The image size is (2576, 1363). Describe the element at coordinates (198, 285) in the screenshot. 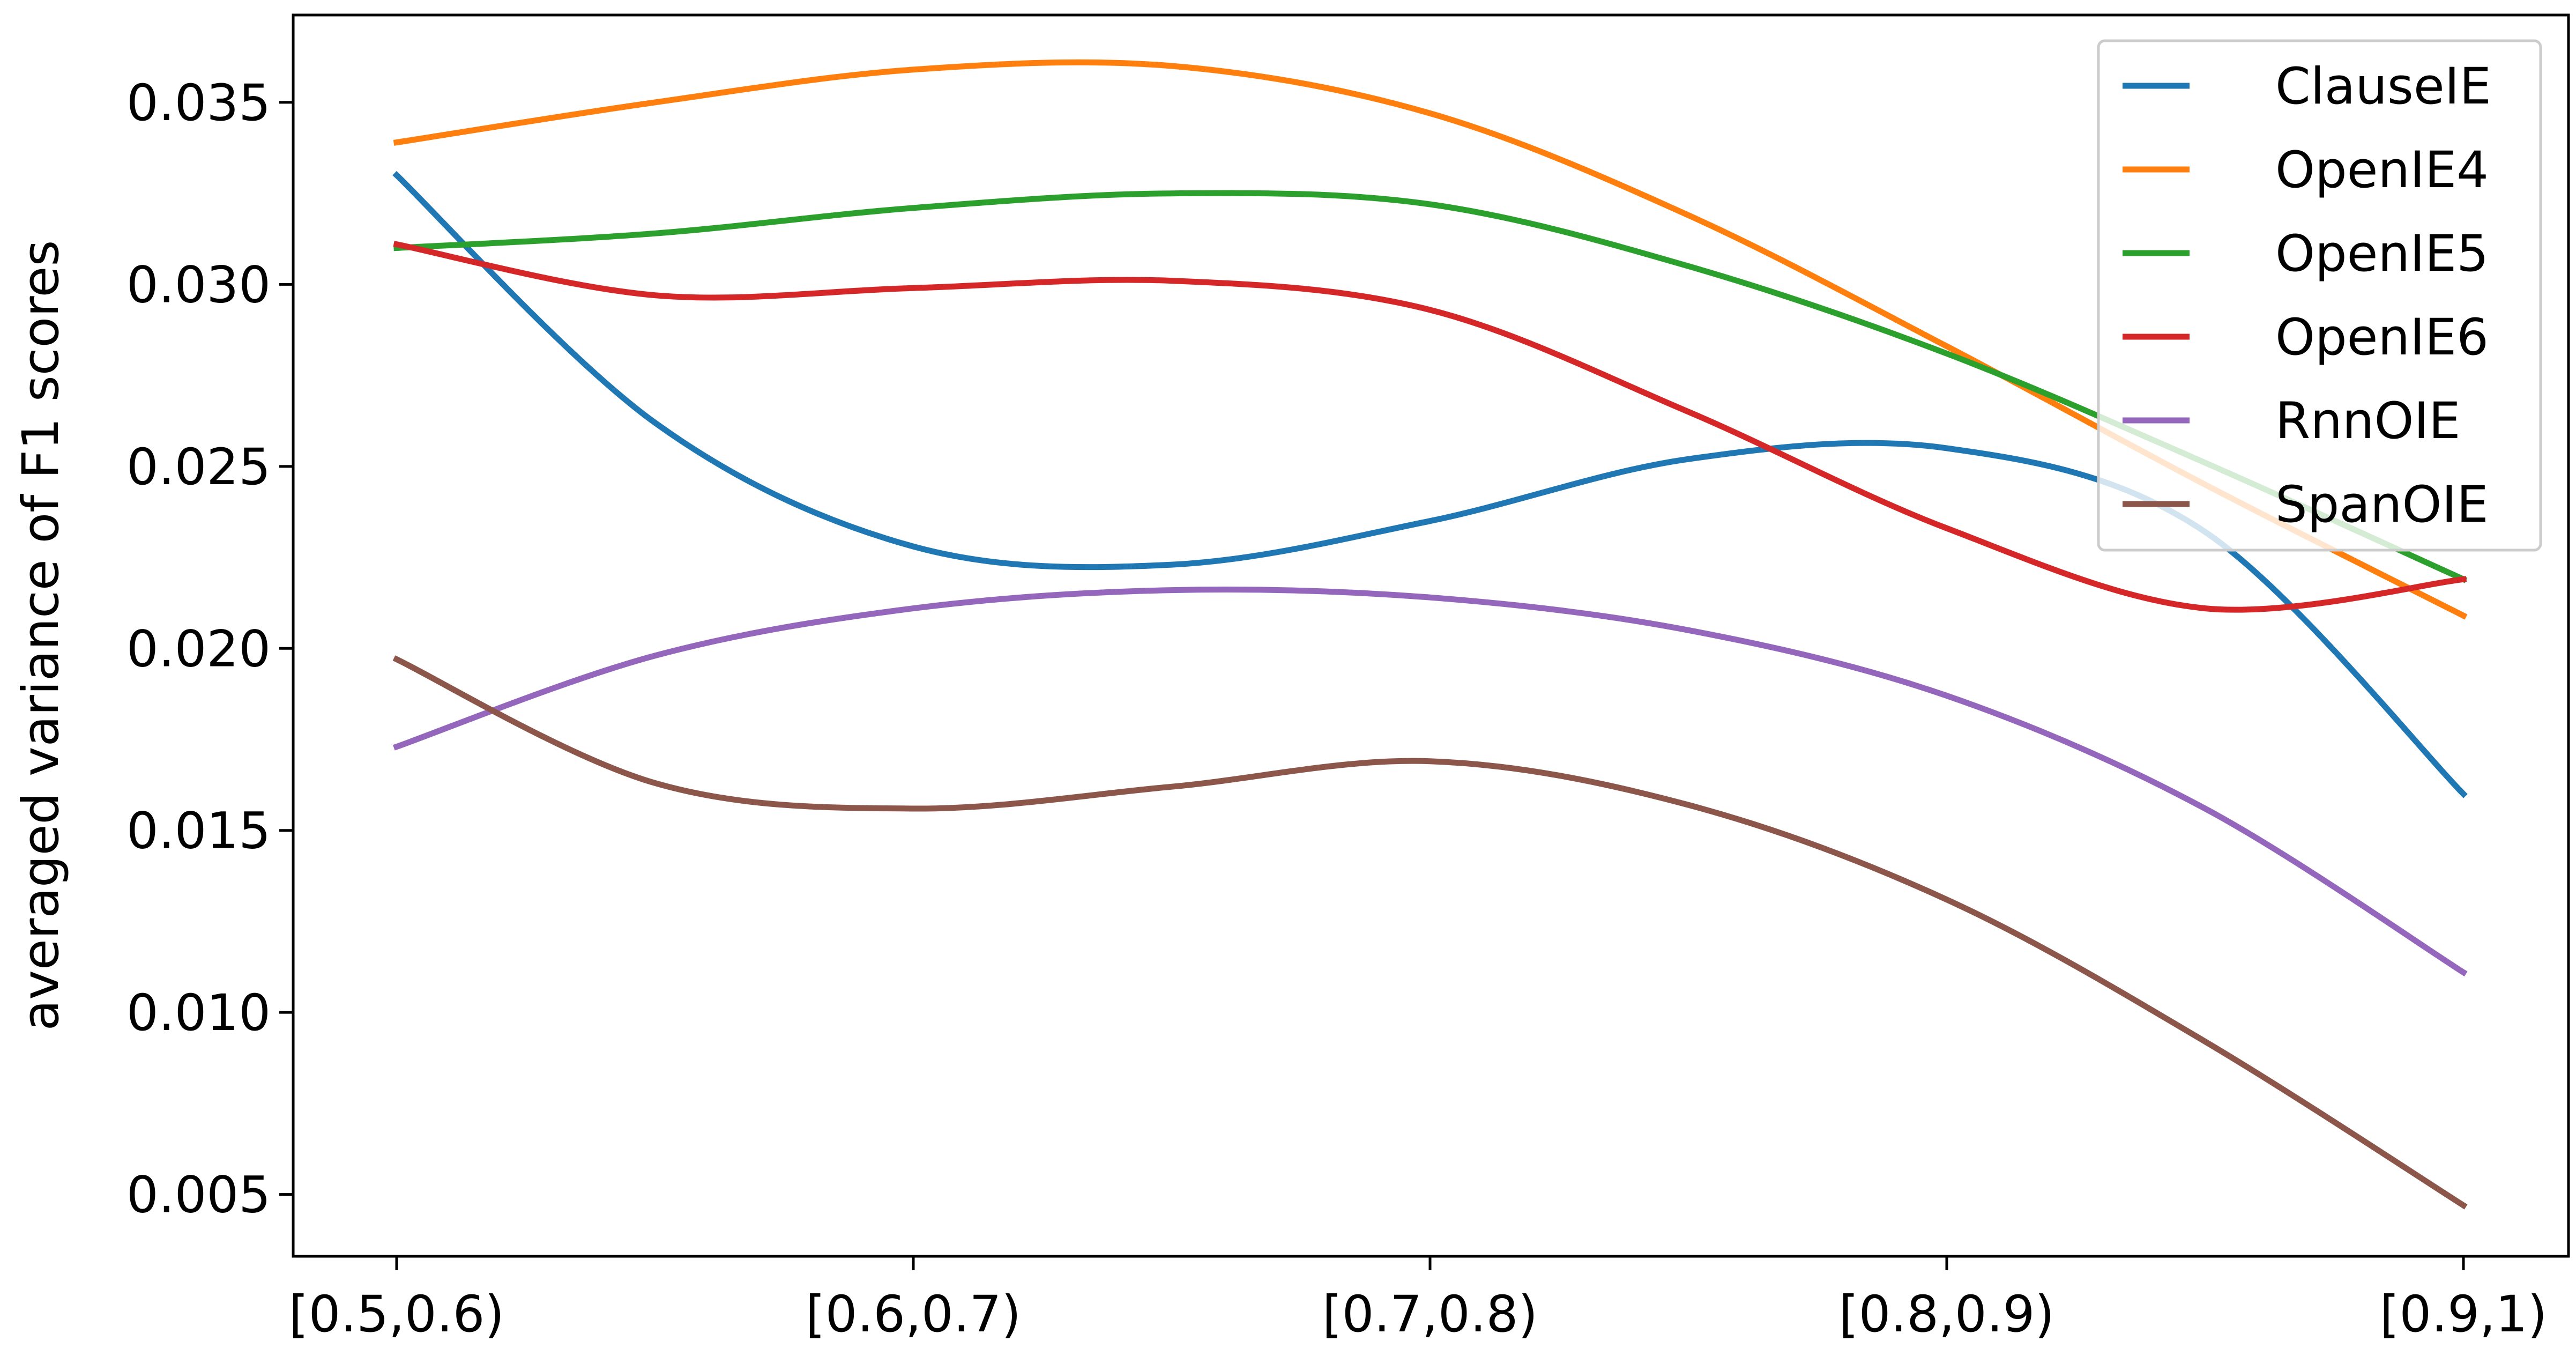

I see `y-tick-label: 0.030` at that location.